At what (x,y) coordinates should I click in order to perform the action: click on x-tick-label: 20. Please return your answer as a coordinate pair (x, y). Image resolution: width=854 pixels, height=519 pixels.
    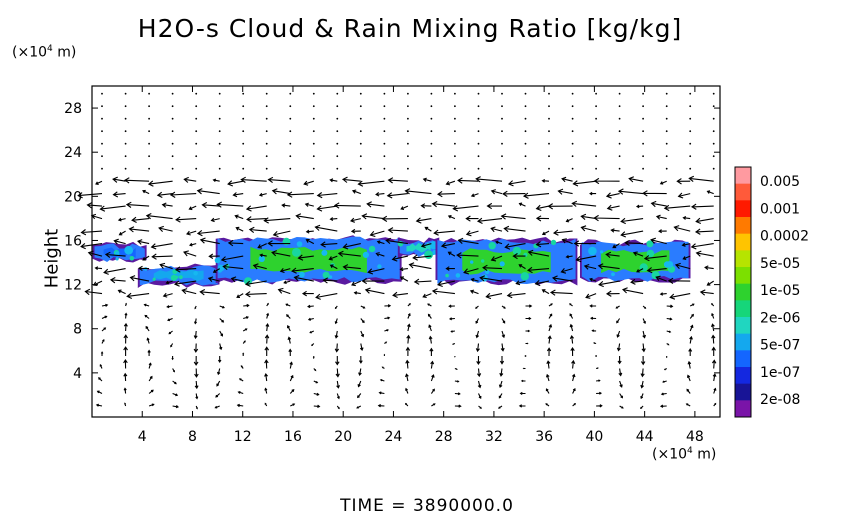
    Looking at the image, I should click on (343, 437).